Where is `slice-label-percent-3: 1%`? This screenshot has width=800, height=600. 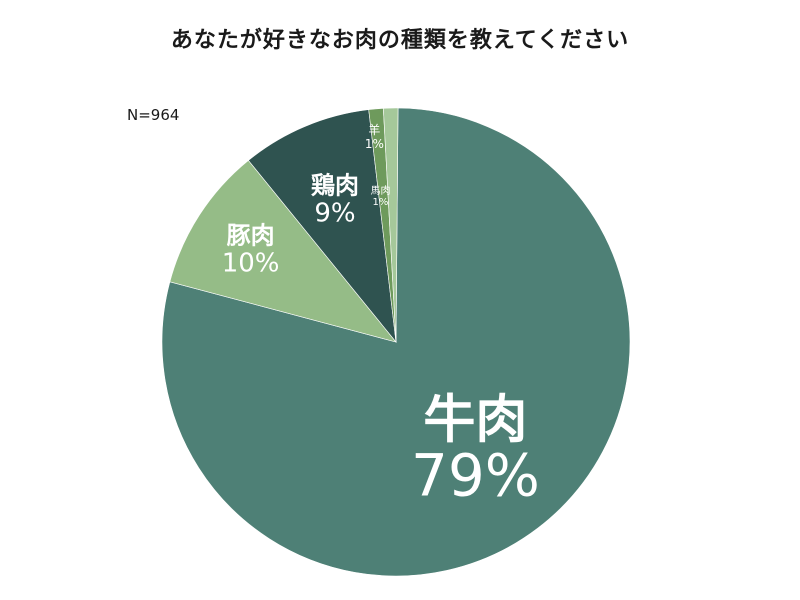
slice-label-percent-3: 1% is located at coordinates (374, 144).